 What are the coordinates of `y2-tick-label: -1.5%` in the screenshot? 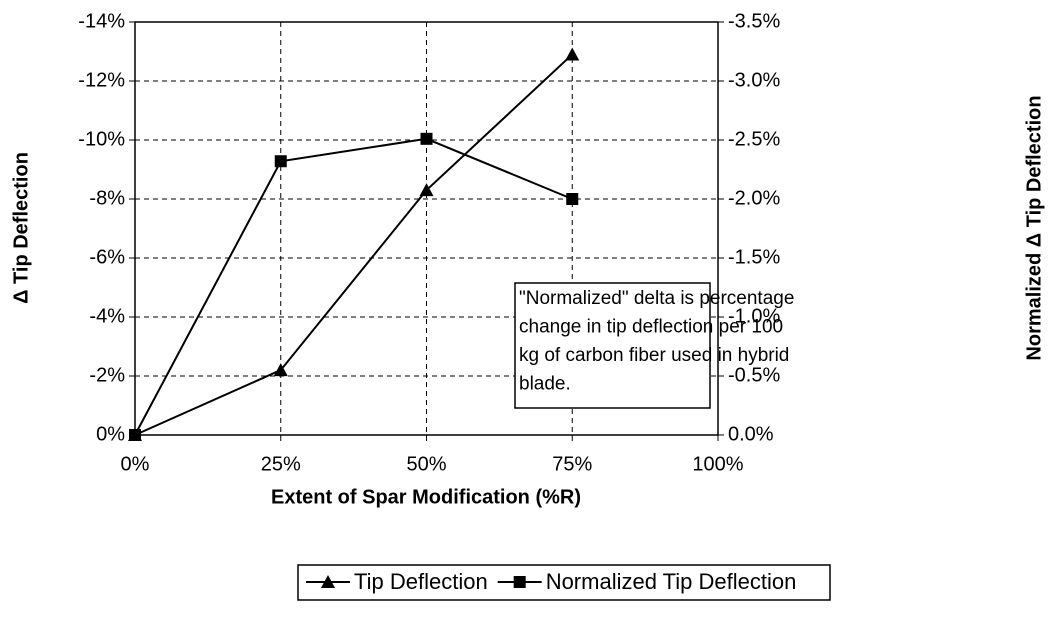 It's located at (754, 257).